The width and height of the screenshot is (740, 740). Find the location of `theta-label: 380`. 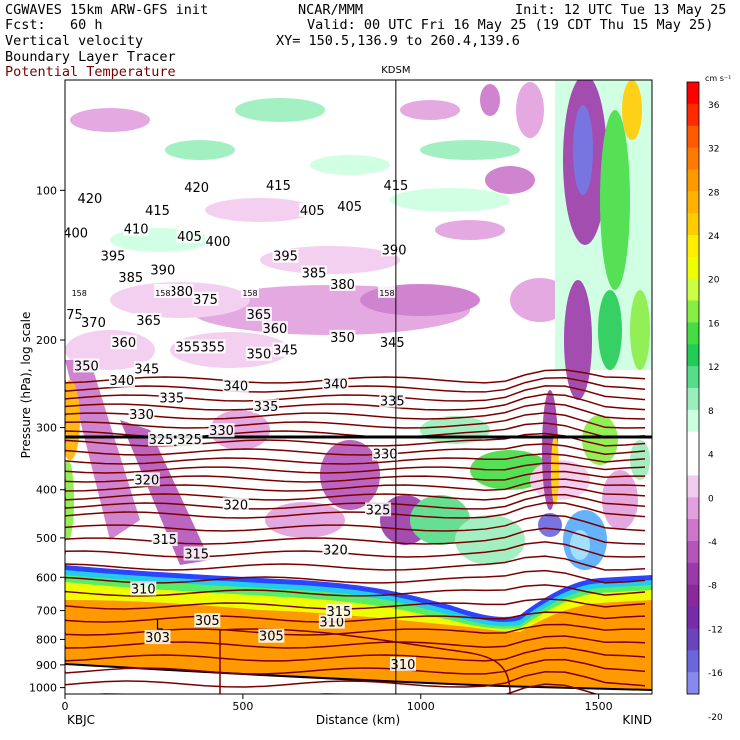

theta-label: 380 is located at coordinates (342, 285).